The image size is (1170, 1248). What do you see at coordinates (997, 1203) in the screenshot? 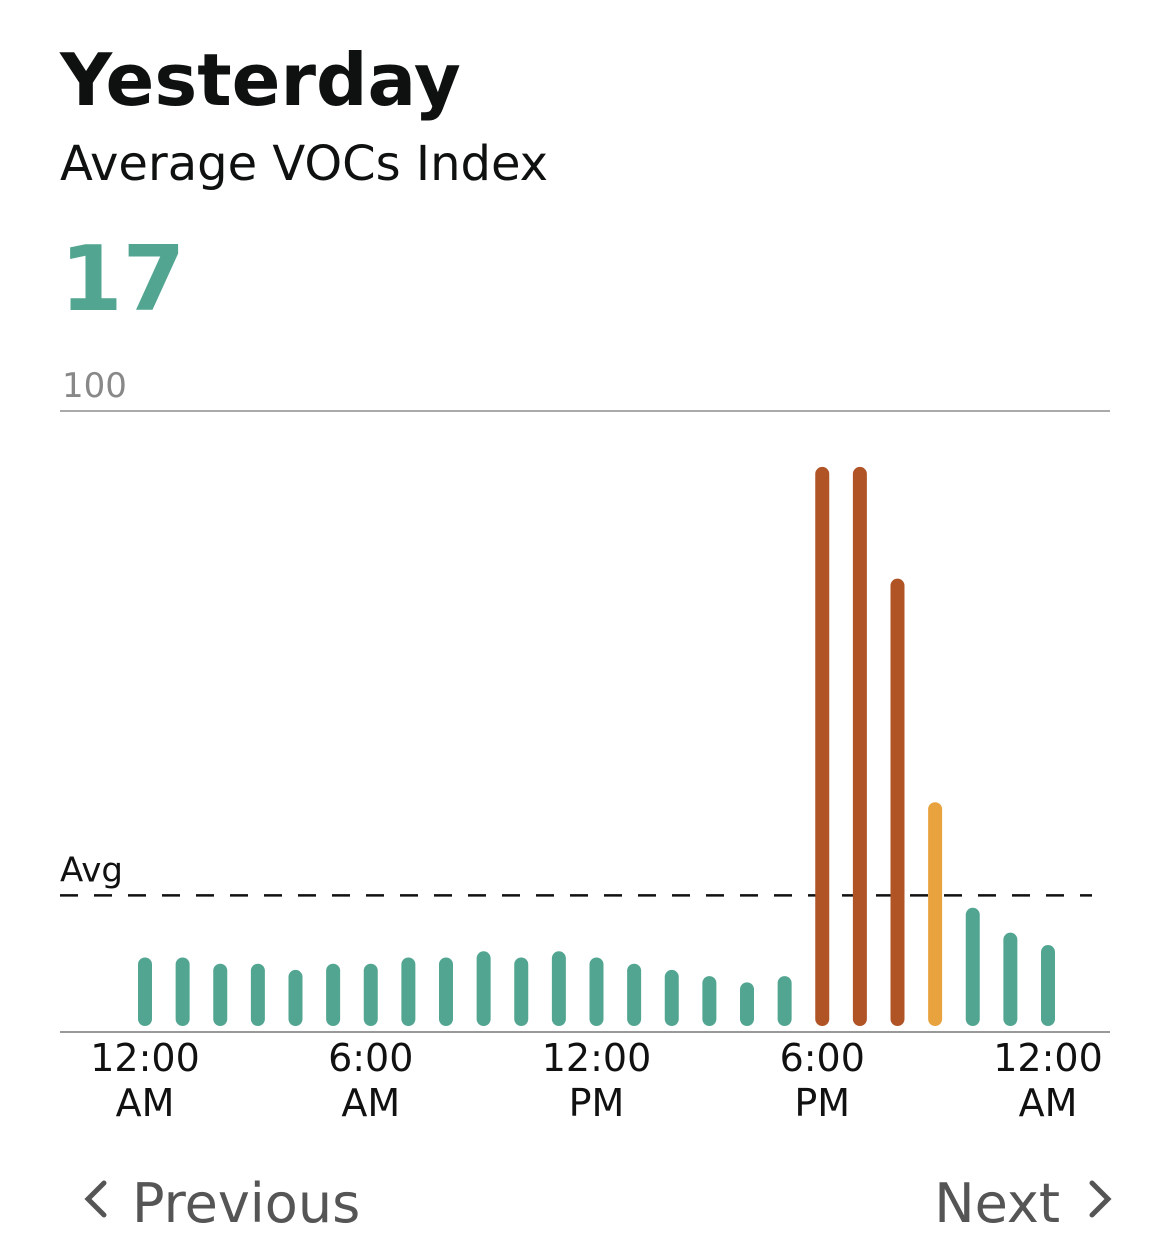
I see `next-label: Next` at bounding box center [997, 1203].